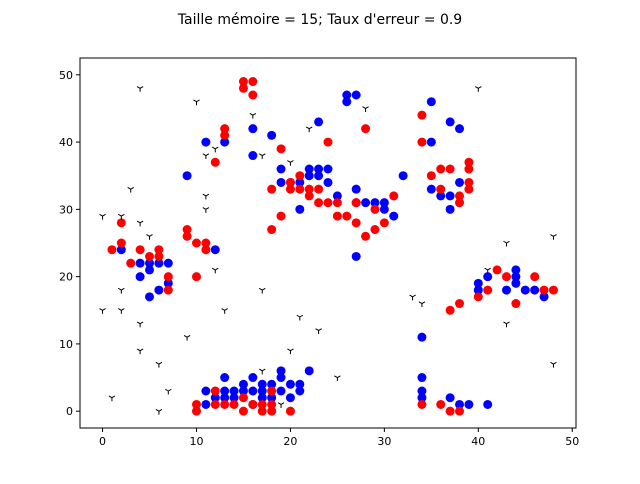  What do you see at coordinates (66, 75) in the screenshot?
I see `y-tick-label: 50` at bounding box center [66, 75].